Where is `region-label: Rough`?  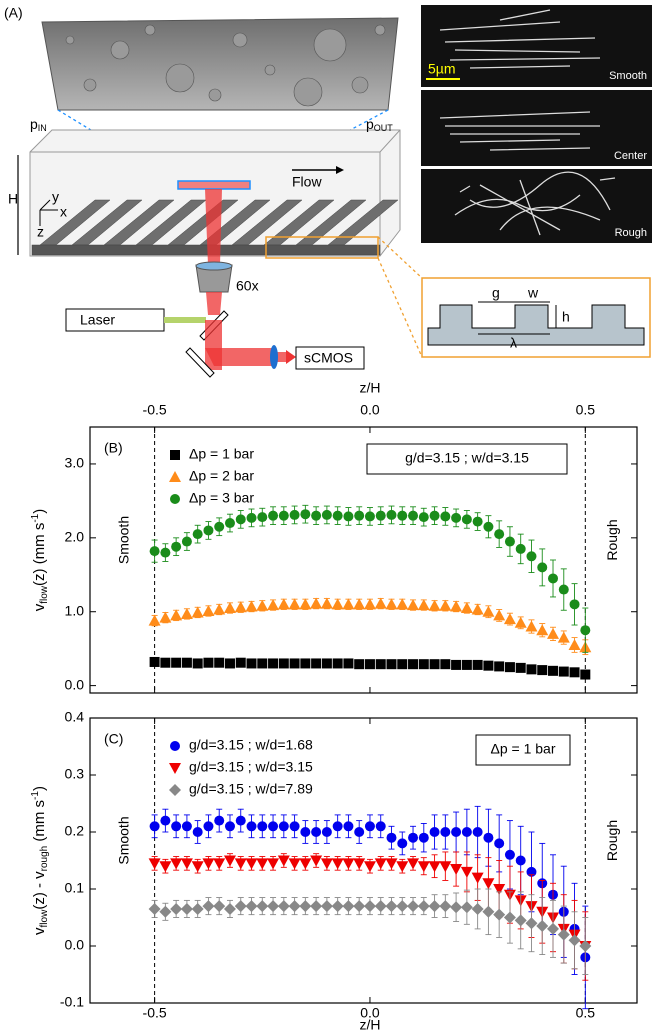
region-label: Rough is located at coordinates (612, 539).